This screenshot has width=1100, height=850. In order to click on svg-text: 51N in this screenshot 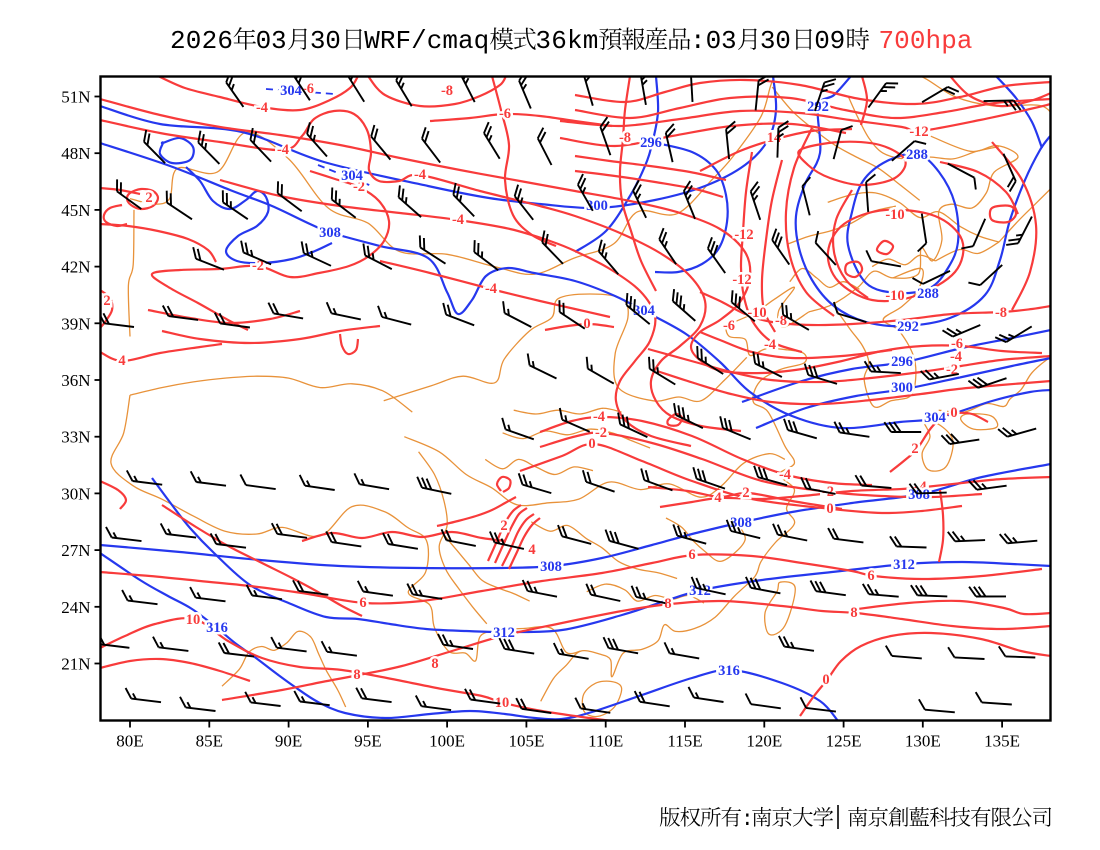, I will do `click(75, 97)`.